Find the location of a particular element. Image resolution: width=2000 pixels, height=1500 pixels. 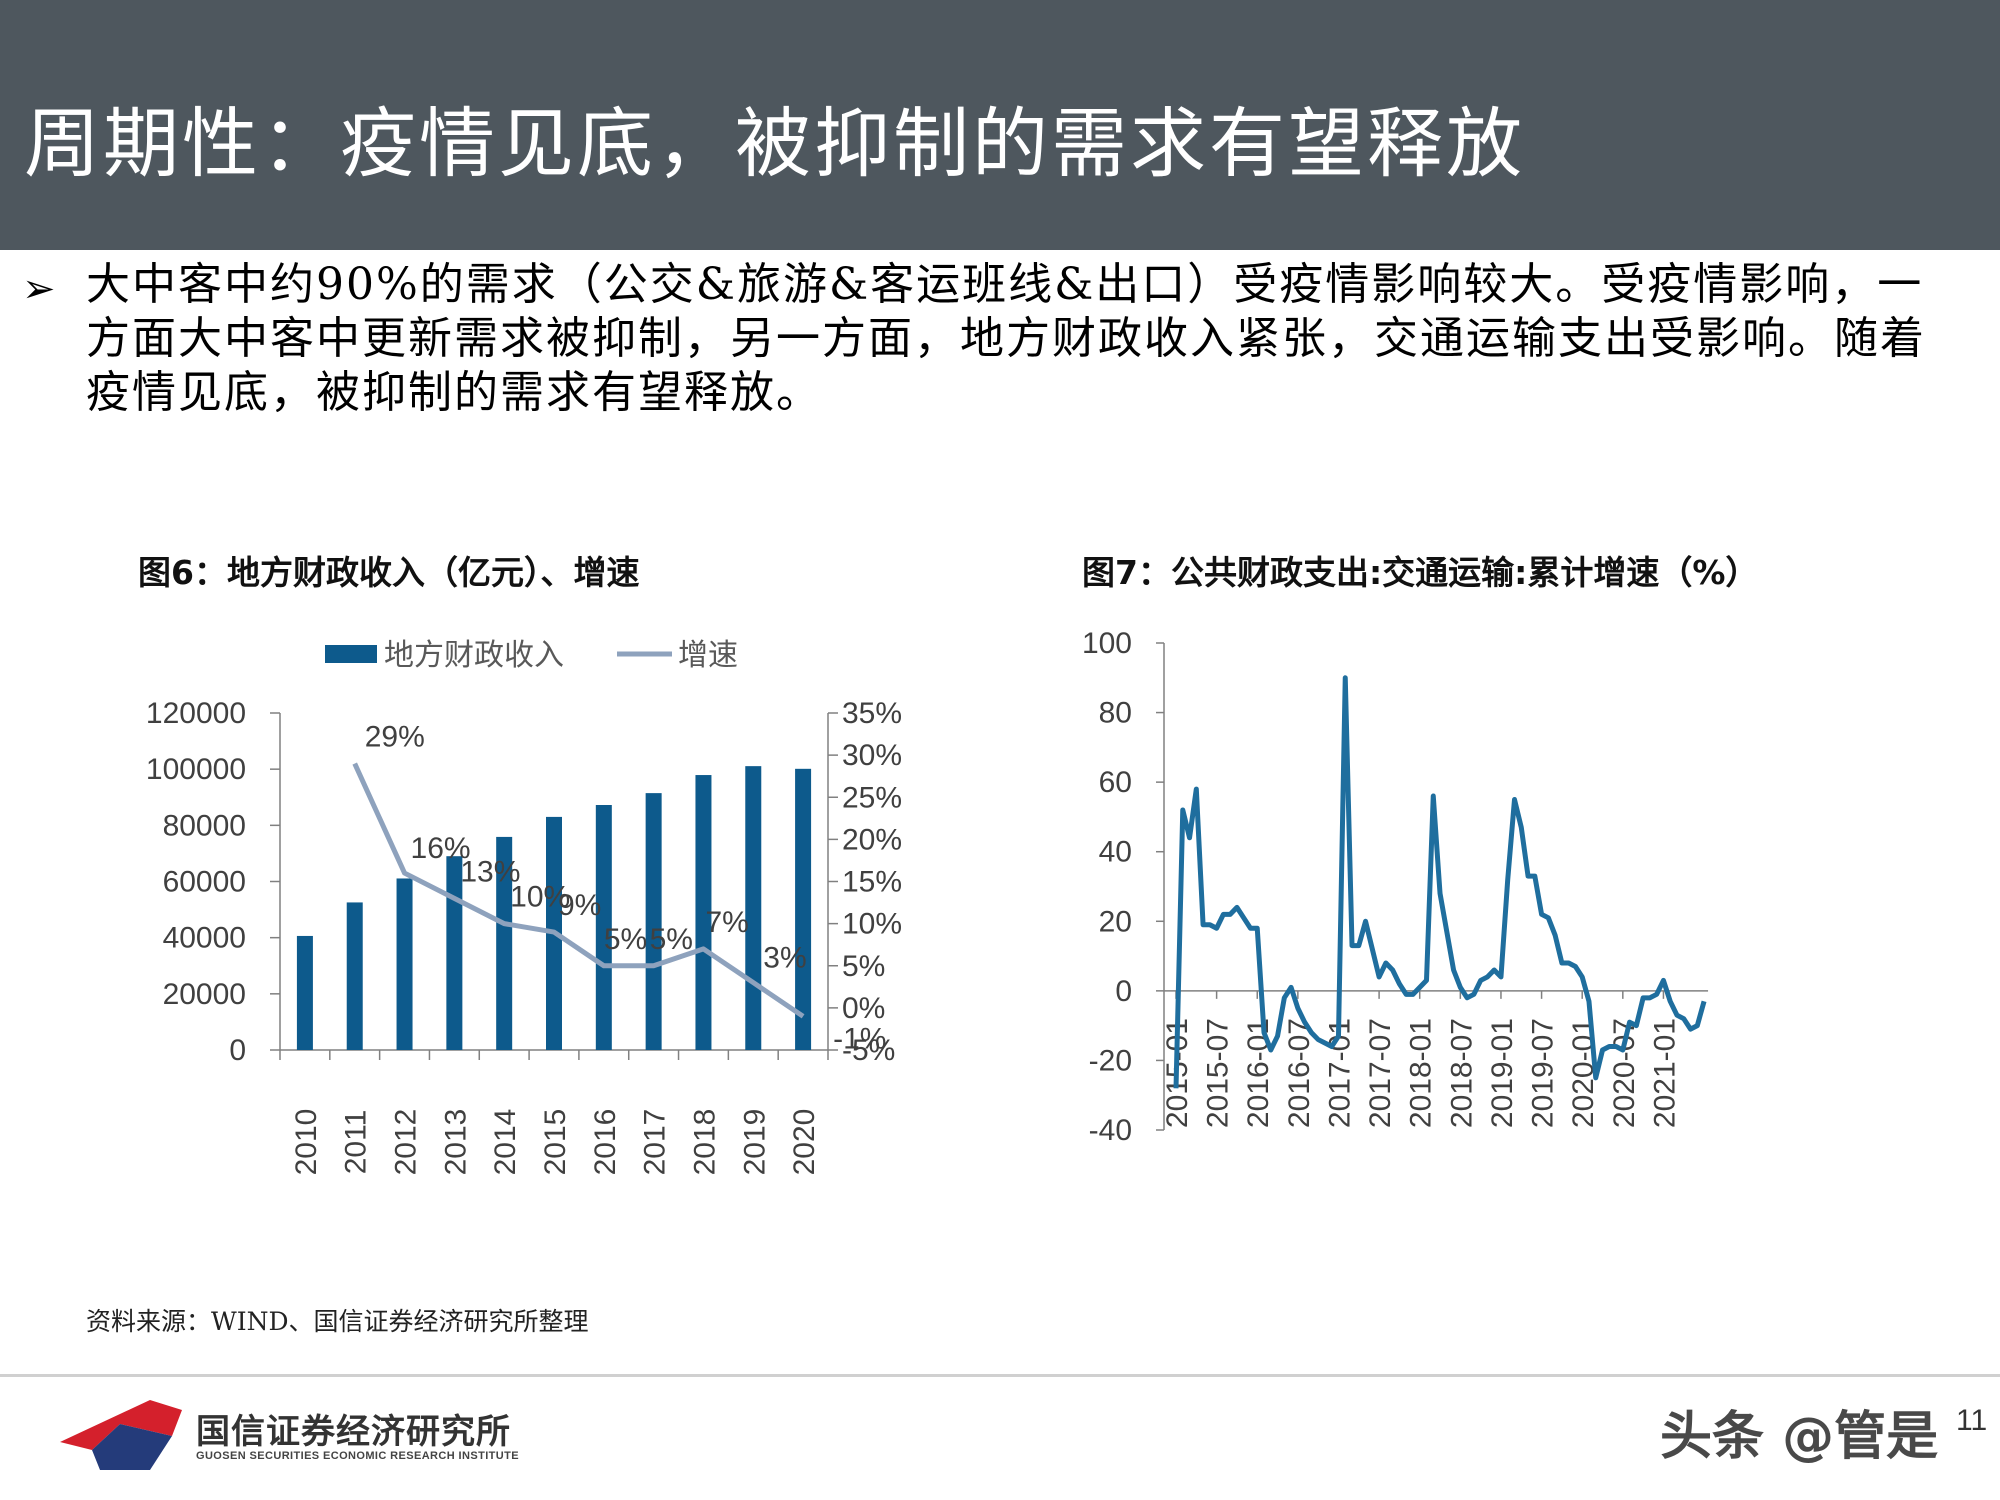

growth-data-label: 29% is located at coordinates (395, 737).